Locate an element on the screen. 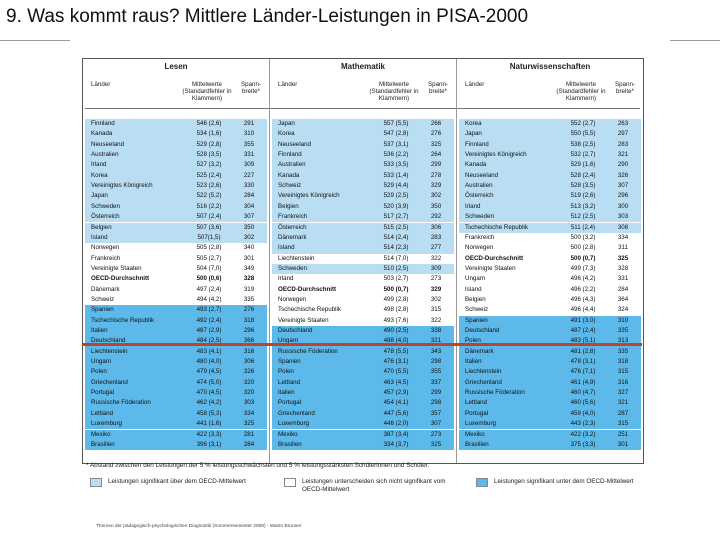 The width and height of the screenshot is (720, 540). table-row: Mexiko 422 (3,2) 251 is located at coordinates (550, 434).